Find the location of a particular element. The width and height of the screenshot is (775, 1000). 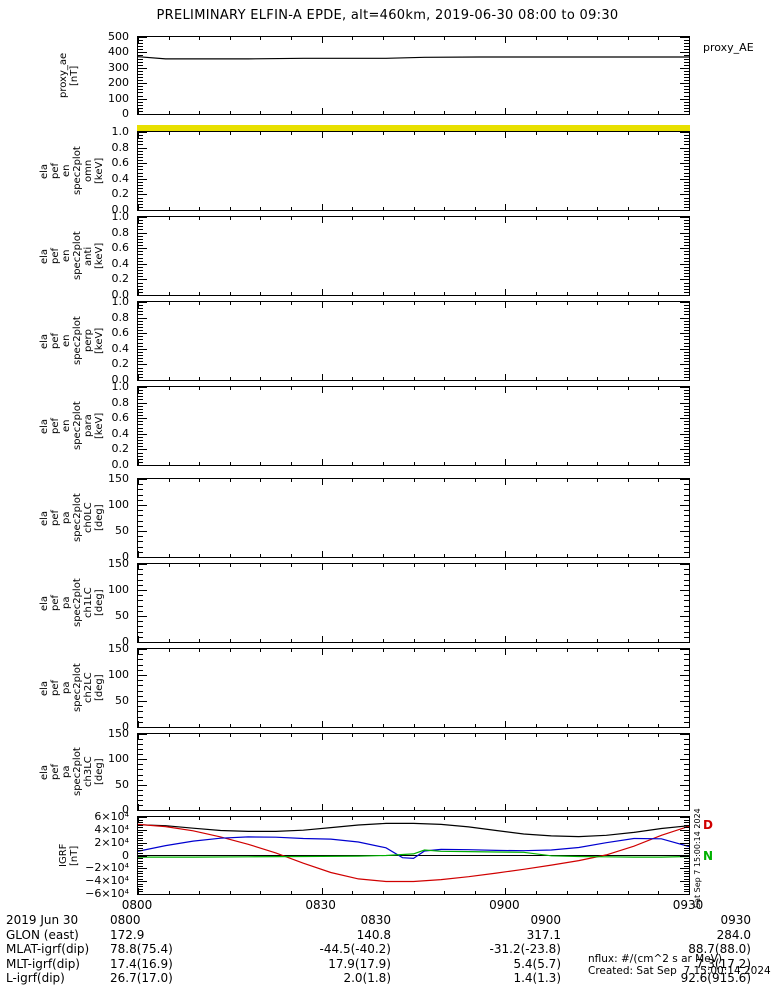

x-tick-label: 0930 is located at coordinates (688, 905).